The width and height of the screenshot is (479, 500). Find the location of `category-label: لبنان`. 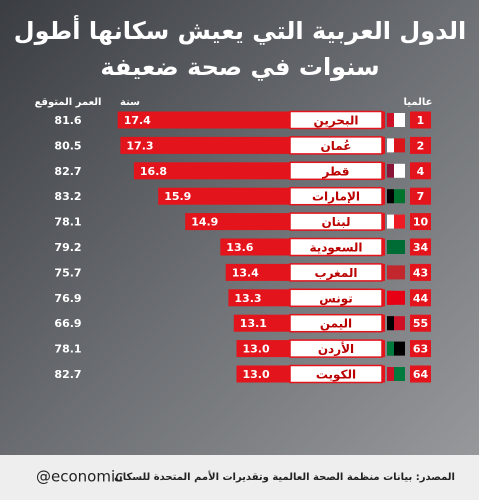

category-label: لبنان is located at coordinates (335, 222).